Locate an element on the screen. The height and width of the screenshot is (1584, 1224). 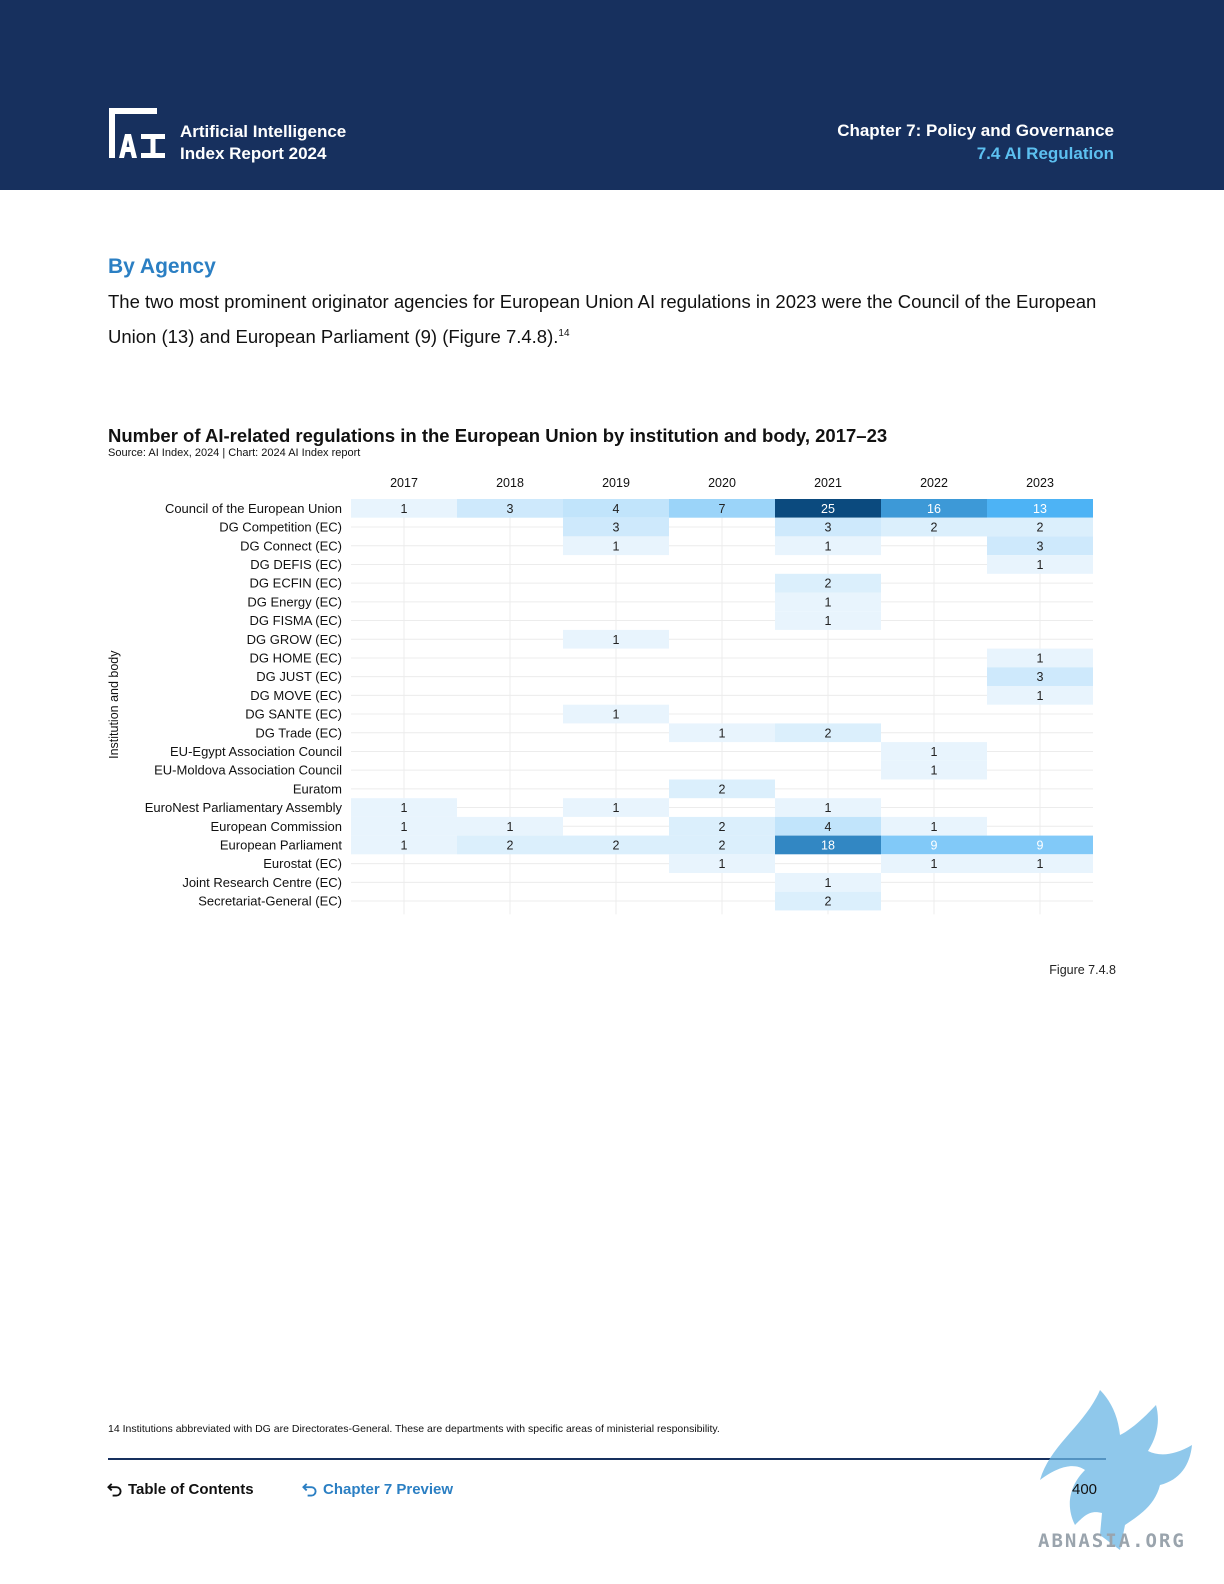
cell-value-label: 16 is located at coordinates (934, 509).